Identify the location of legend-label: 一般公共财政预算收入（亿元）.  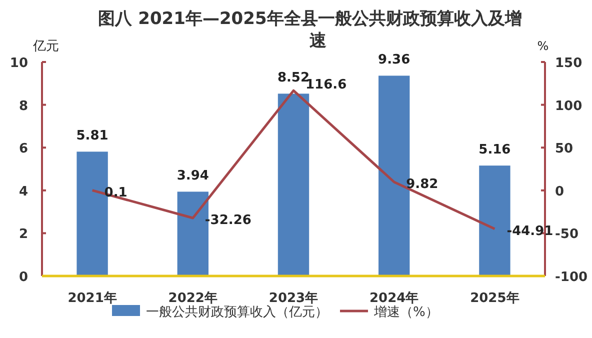
(237, 312).